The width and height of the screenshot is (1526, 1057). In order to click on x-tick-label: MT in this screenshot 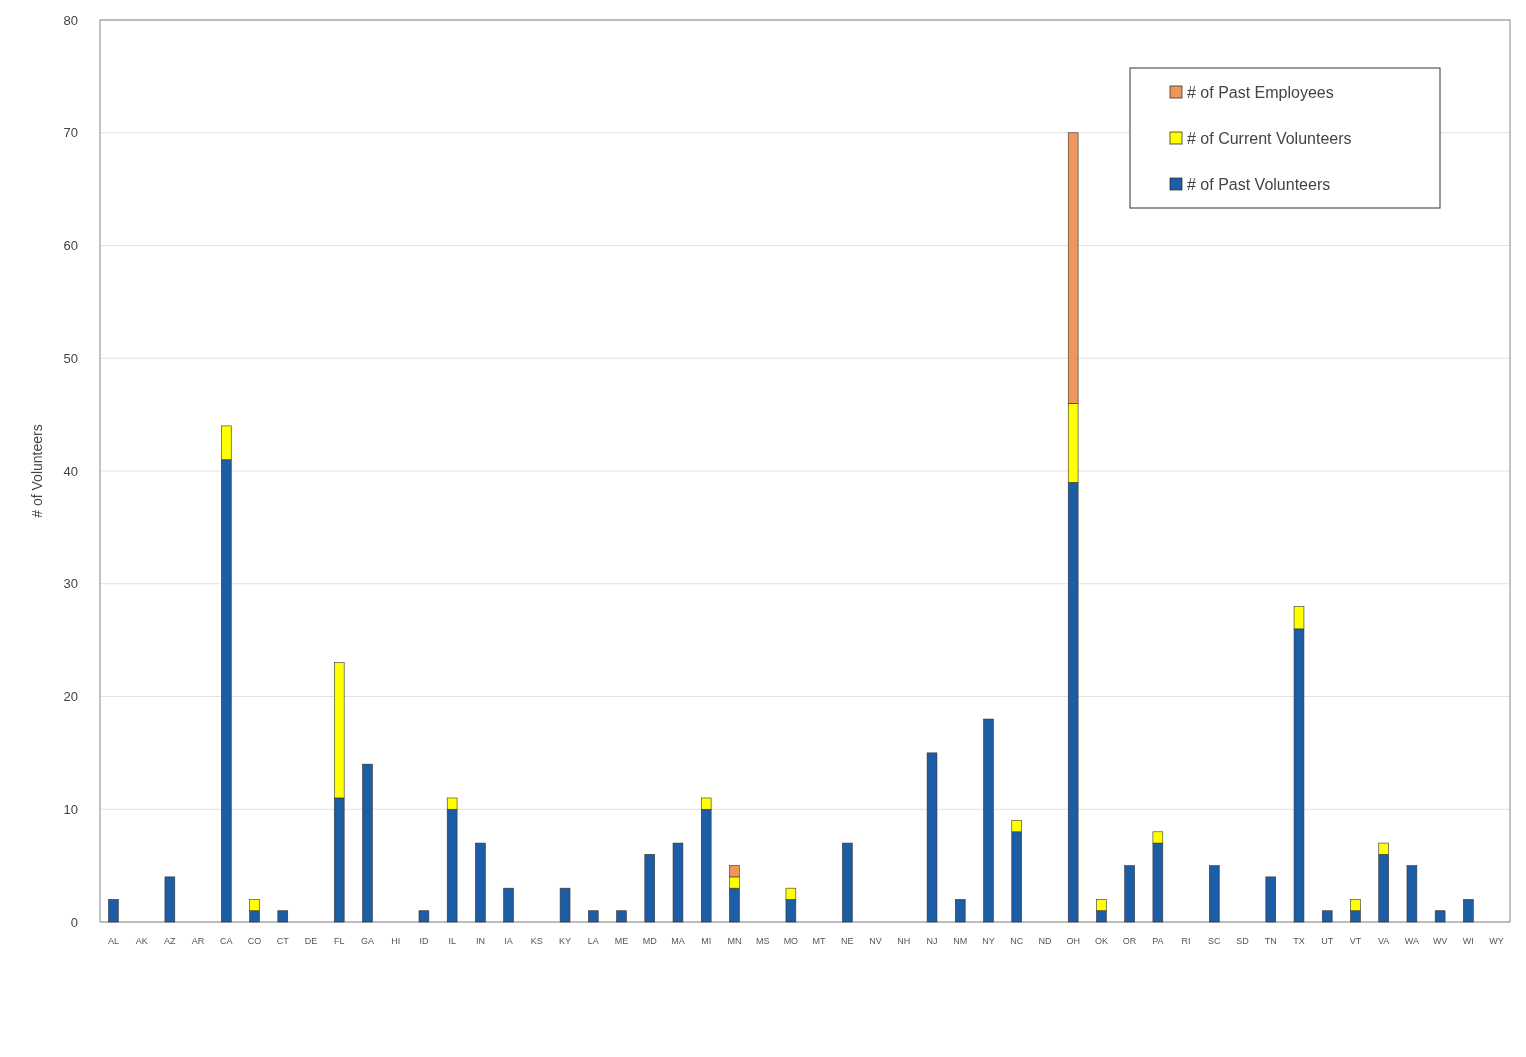, I will do `click(819, 941)`.